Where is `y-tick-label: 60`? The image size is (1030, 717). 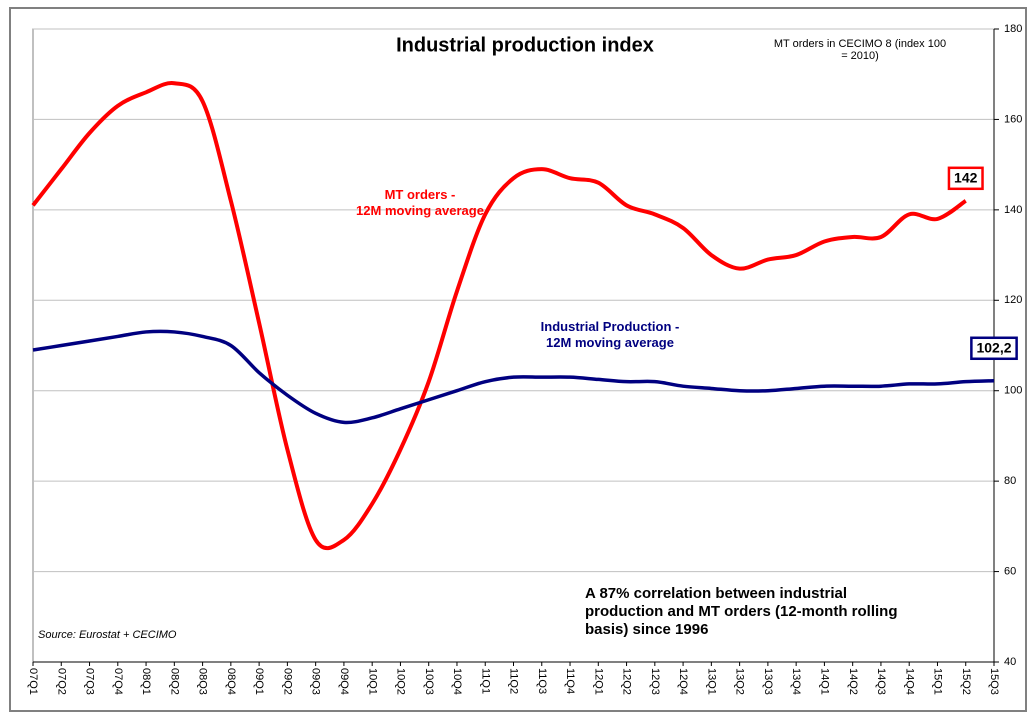
y-tick-label: 60 is located at coordinates (1010, 571).